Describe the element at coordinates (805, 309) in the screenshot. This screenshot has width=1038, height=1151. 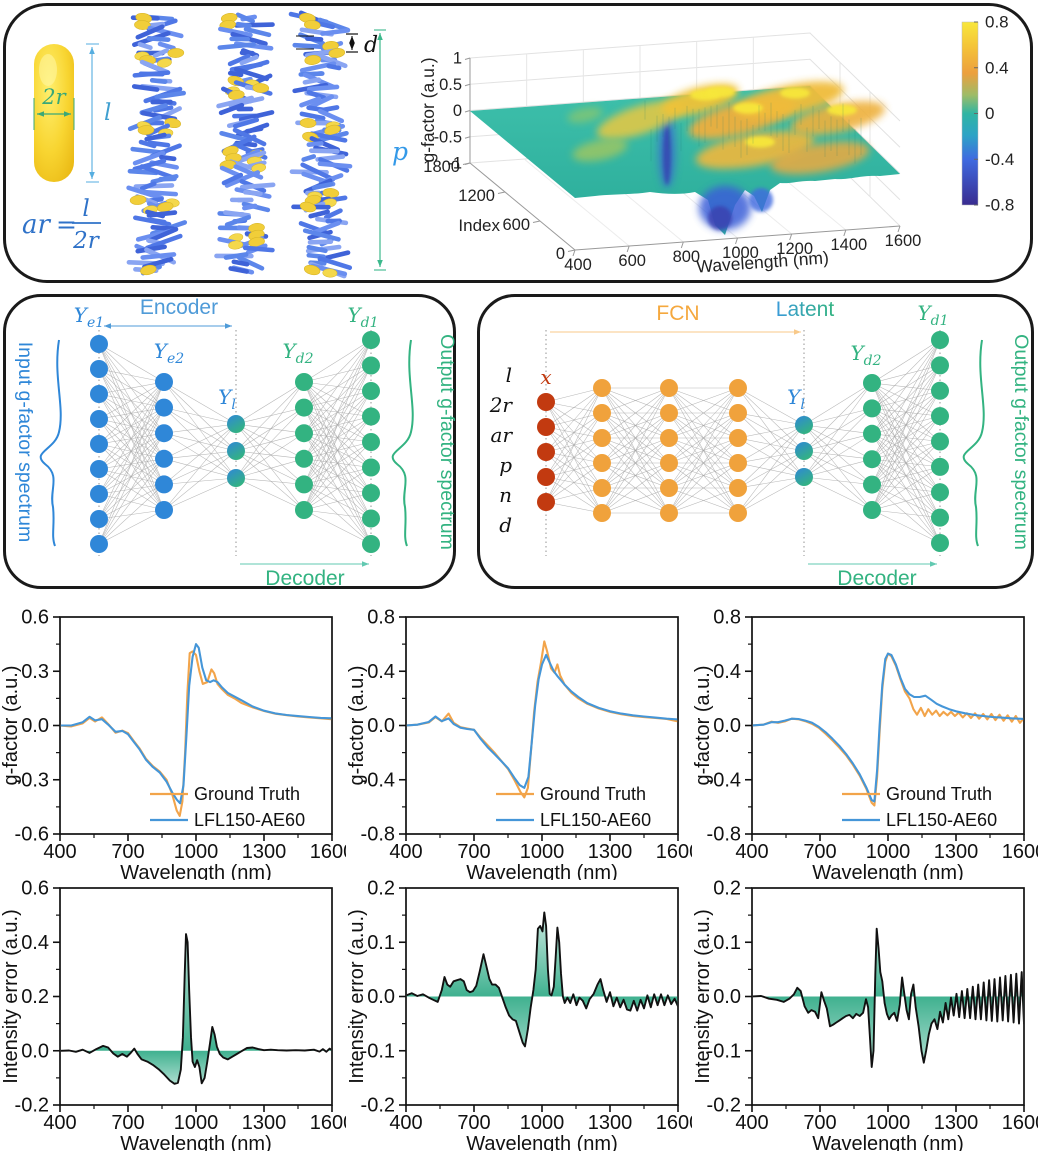
I see `latent-label: Latent` at that location.